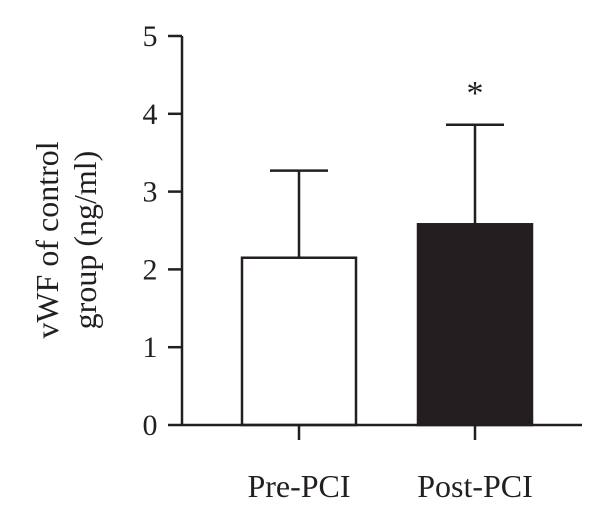 The height and width of the screenshot is (520, 600). I want to click on y-tick-label-3: 3, so click(150, 192).